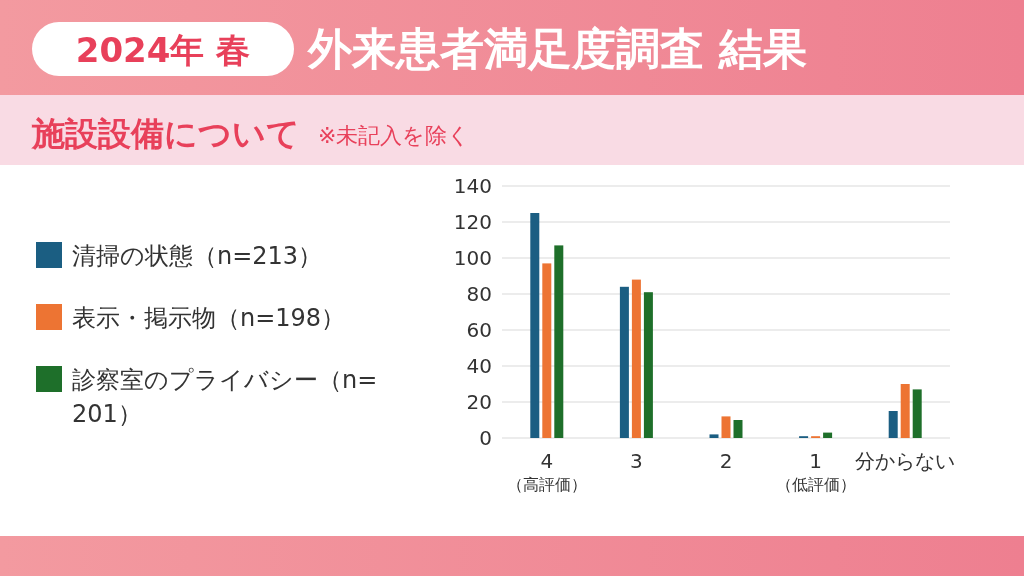 This screenshot has height=576, width=1024. What do you see at coordinates (472, 258) in the screenshot?
I see `y-tick-label: 100` at bounding box center [472, 258].